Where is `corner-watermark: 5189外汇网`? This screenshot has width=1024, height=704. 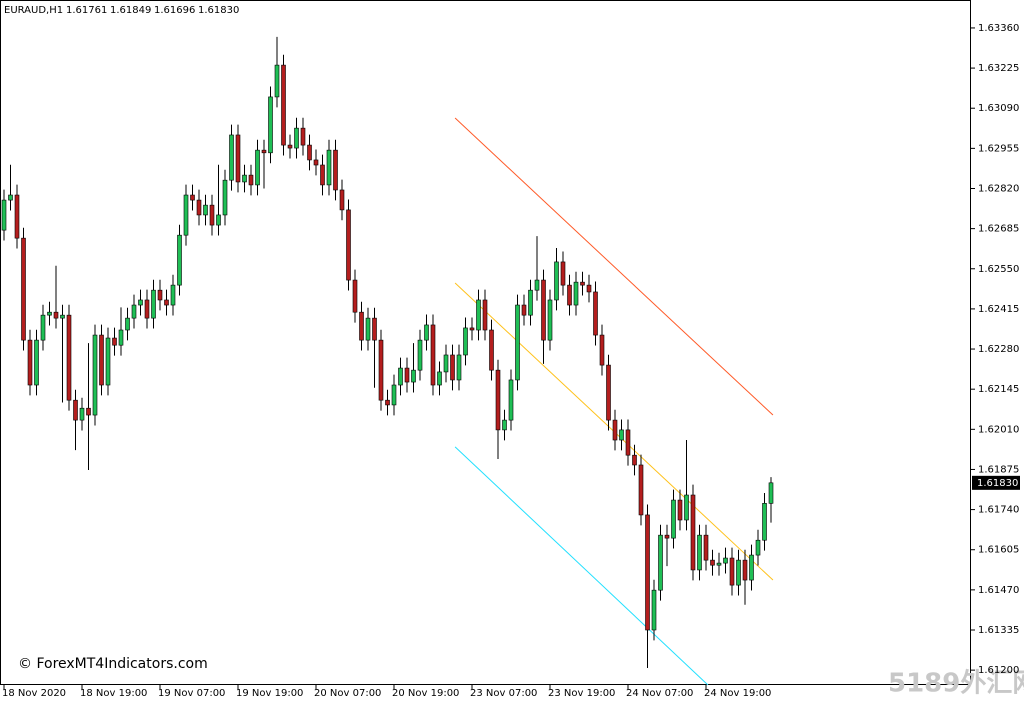
corner-watermark: 5189外汇网 is located at coordinates (956, 684).